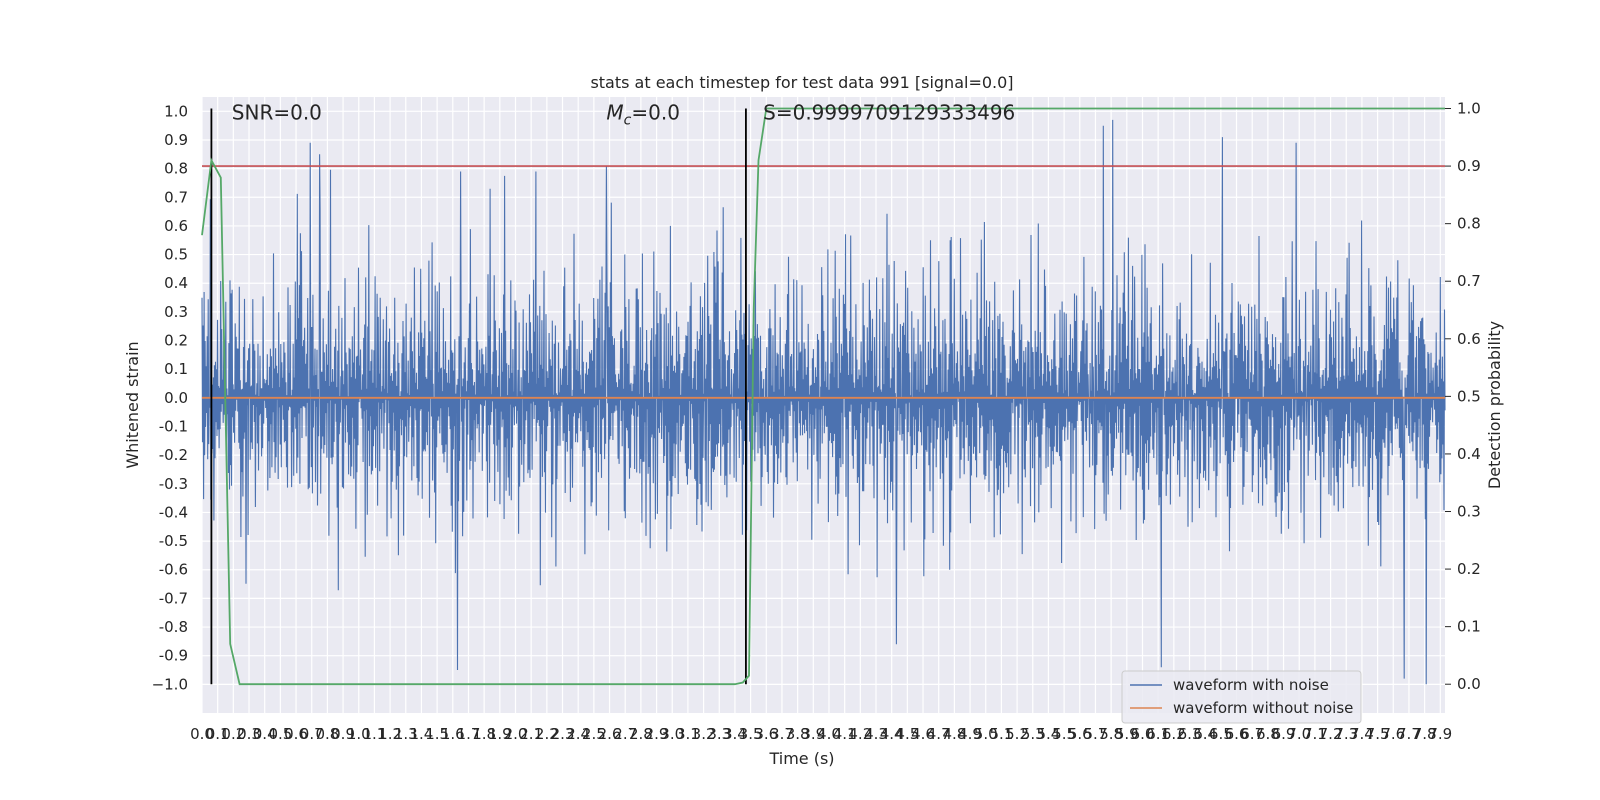 The width and height of the screenshot is (1600, 800). What do you see at coordinates (176, 140) in the screenshot?
I see `y-tick-label: 0.9` at bounding box center [176, 140].